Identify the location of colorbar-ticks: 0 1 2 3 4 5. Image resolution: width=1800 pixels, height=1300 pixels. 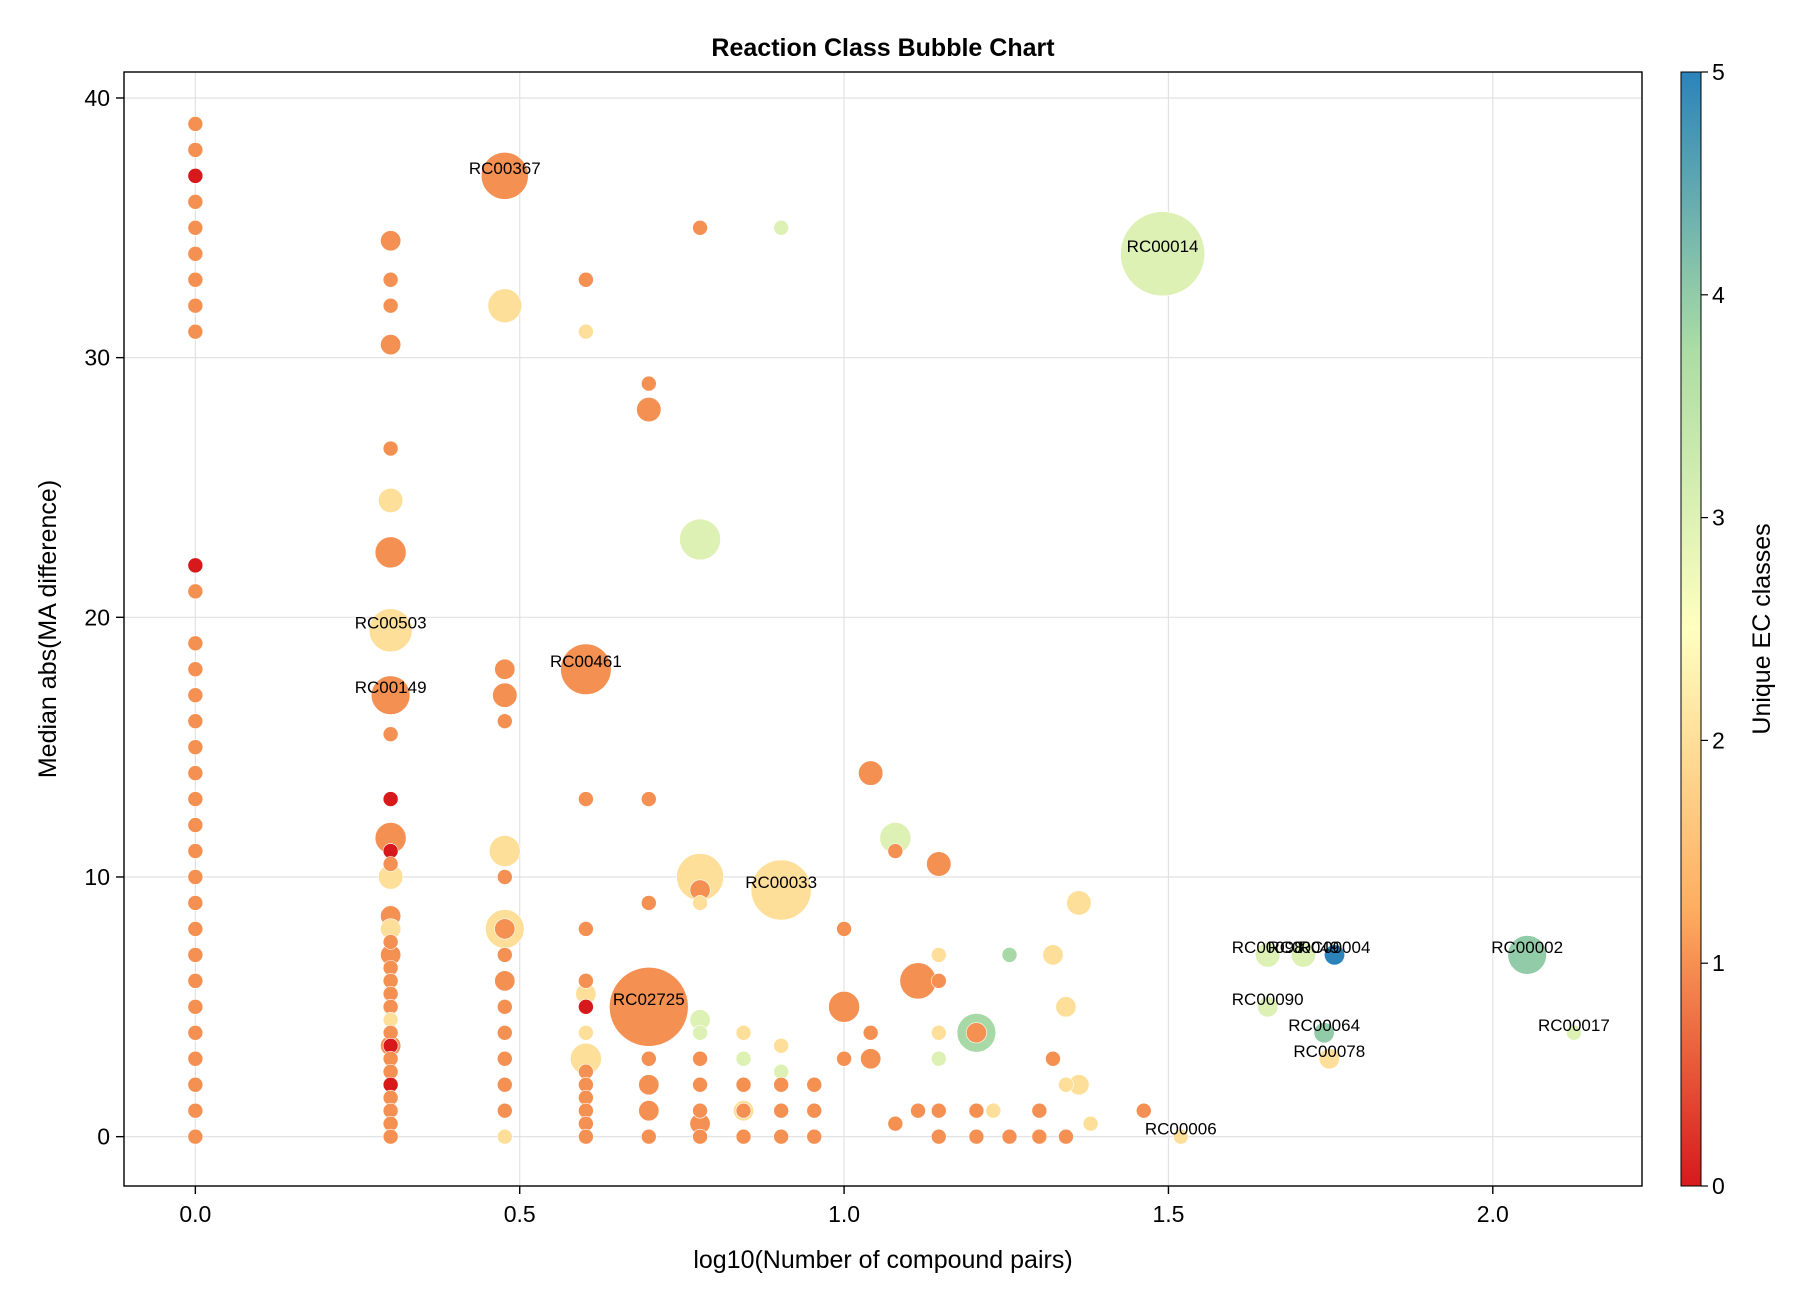
(1713, 629).